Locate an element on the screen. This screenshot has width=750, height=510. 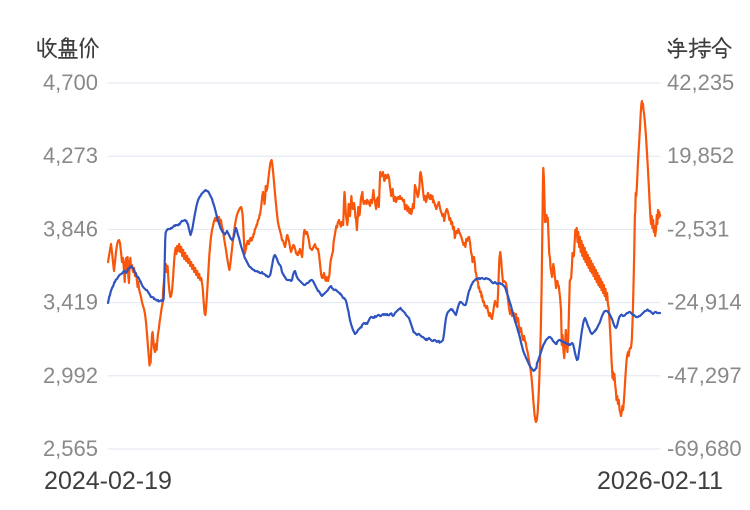
svg-text: 2024-02-19 is located at coordinates (108, 481).